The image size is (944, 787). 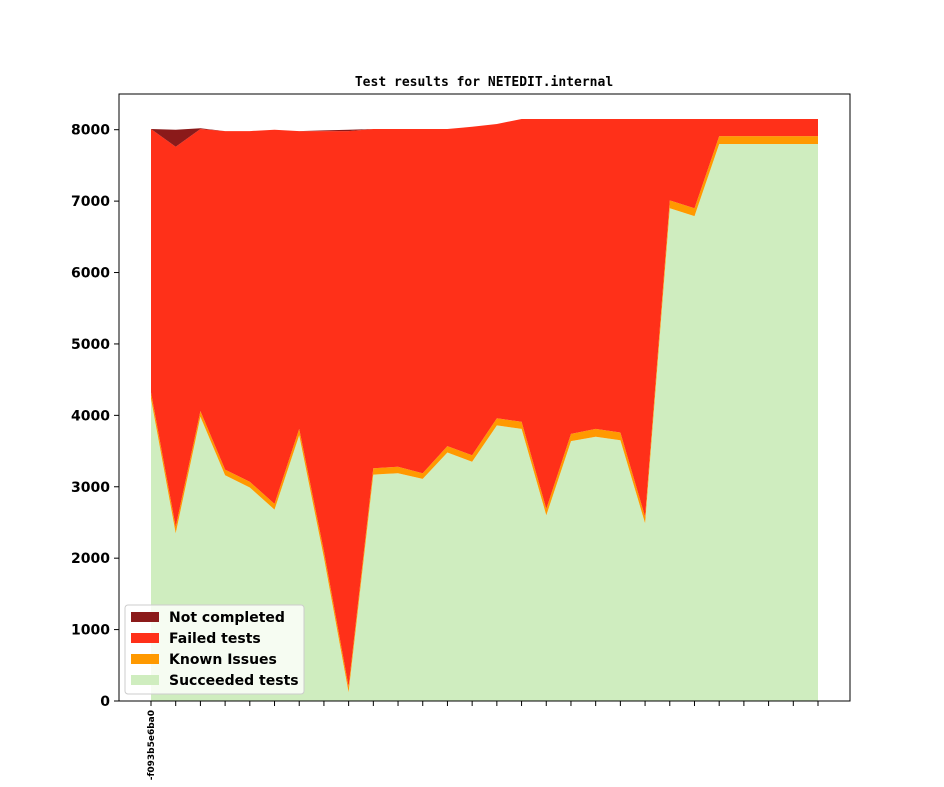 I want to click on y-tick-label: 6000, so click(x=90, y=274).